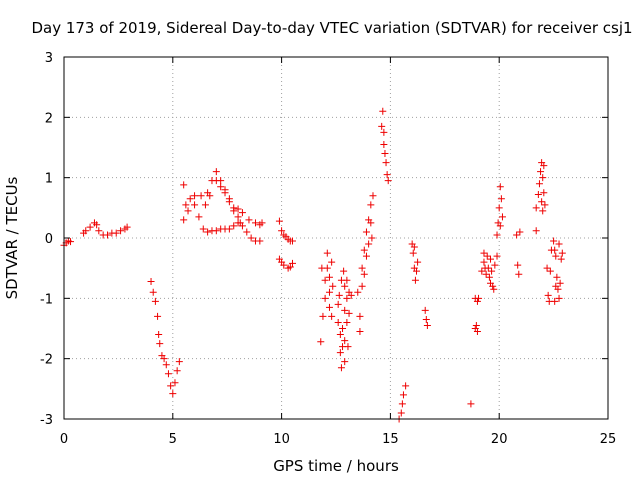 Image resolution: width=640 pixels, height=480 pixels. Describe the element at coordinates (477, 315) in the screenshot. I see `data-segment-seg-q` at that location.